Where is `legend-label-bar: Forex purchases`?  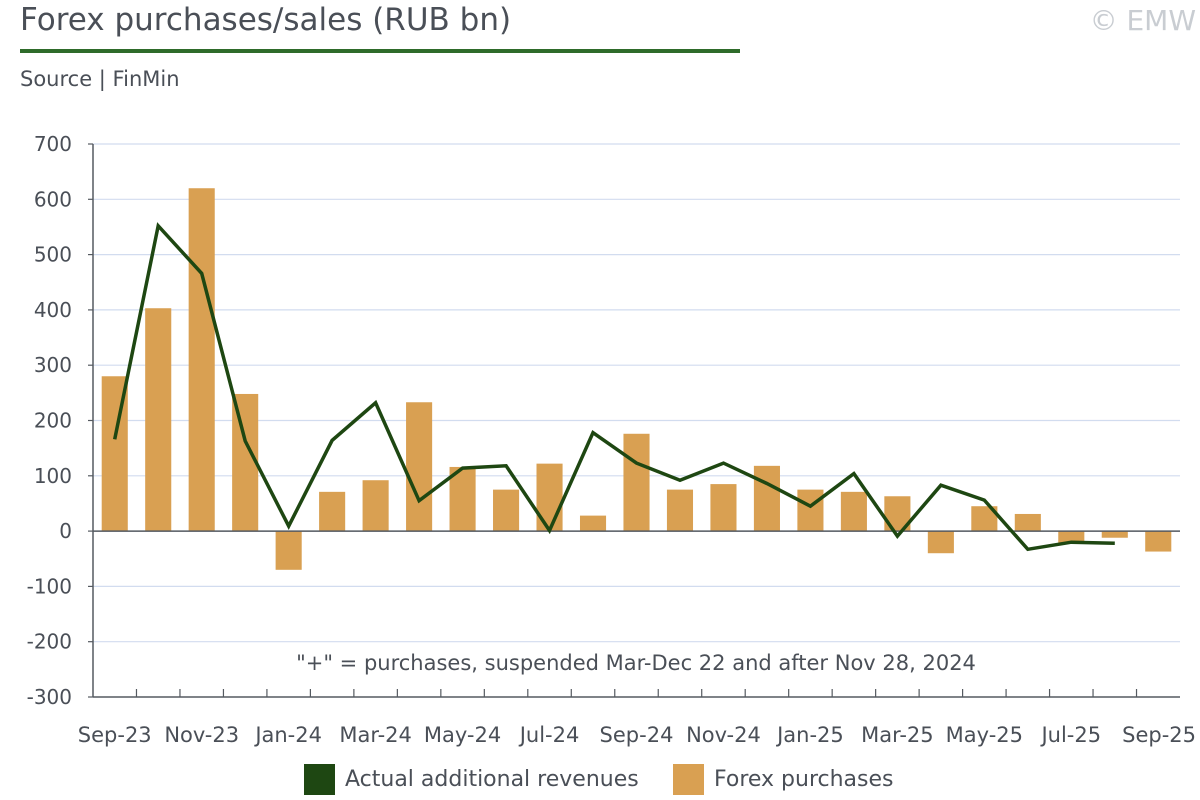 legend-label-bar: Forex purchases is located at coordinates (804, 779).